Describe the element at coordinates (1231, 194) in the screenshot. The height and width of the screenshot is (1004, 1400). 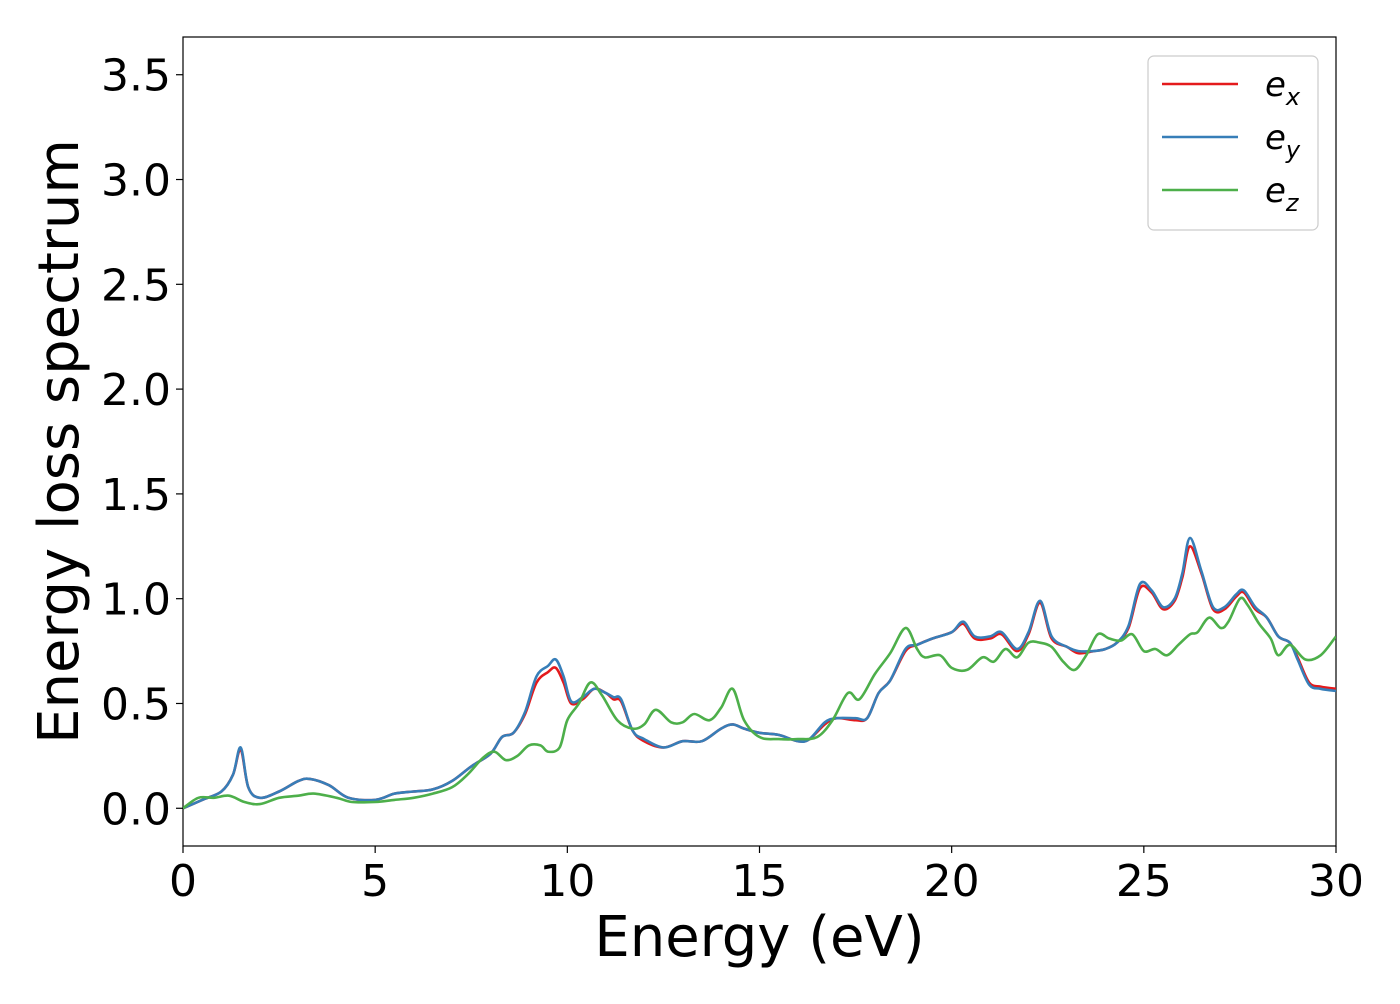
I see `legend-entry-z: ez` at that location.